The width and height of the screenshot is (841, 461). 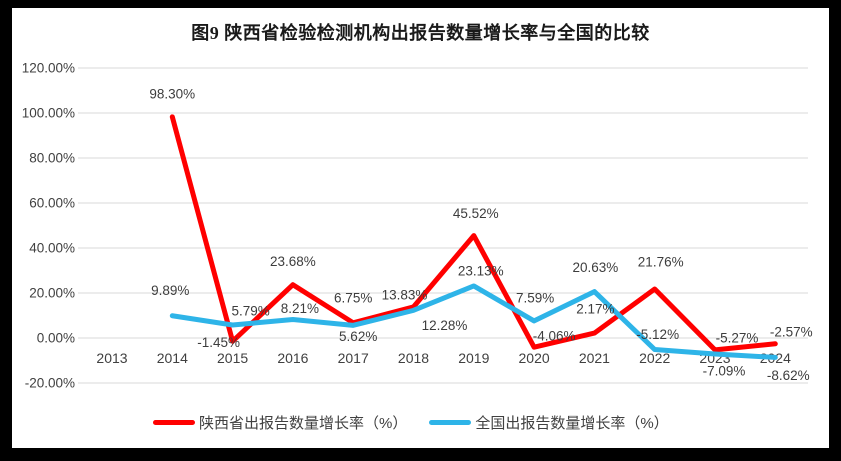 I want to click on y-axis-tick-label: 0.00%, so click(x=56, y=338).